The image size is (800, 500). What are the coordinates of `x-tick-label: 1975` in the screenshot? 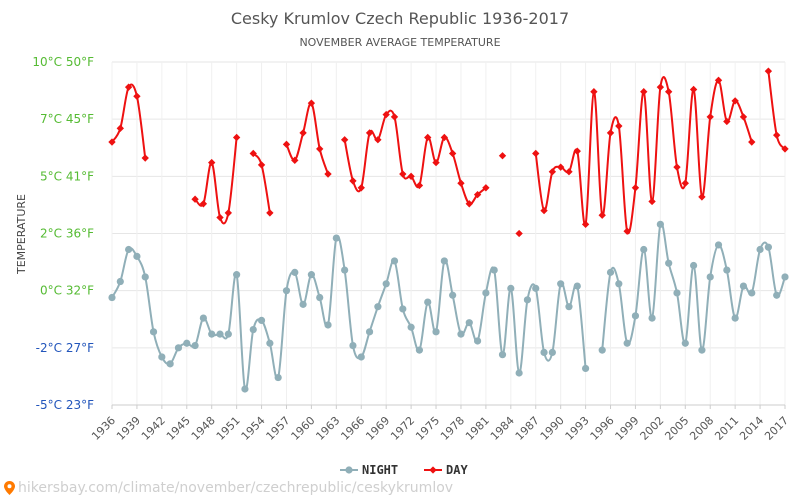 It's located at (427, 428).